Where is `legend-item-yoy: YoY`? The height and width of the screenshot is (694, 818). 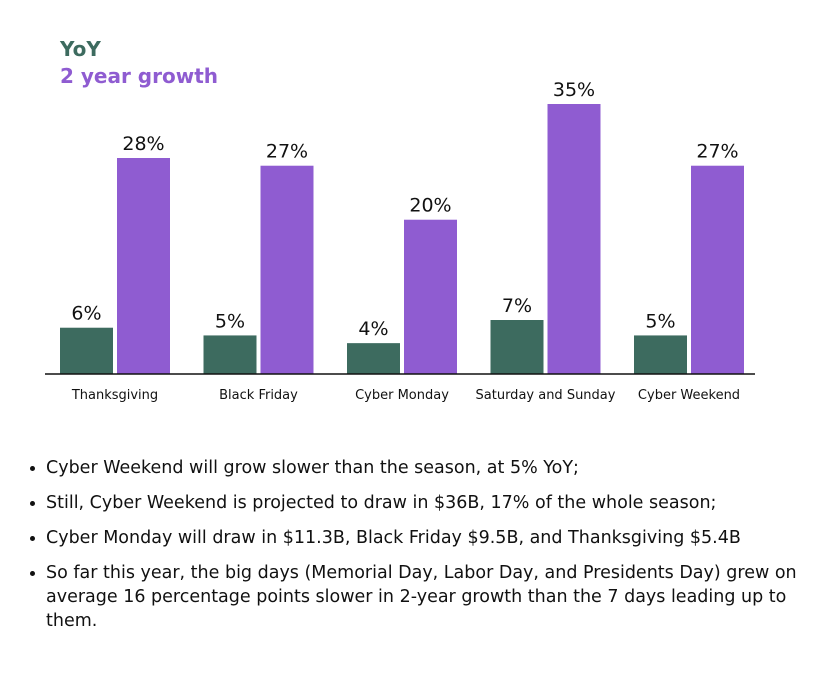 legend-item-yoy: YoY is located at coordinates (80, 49).